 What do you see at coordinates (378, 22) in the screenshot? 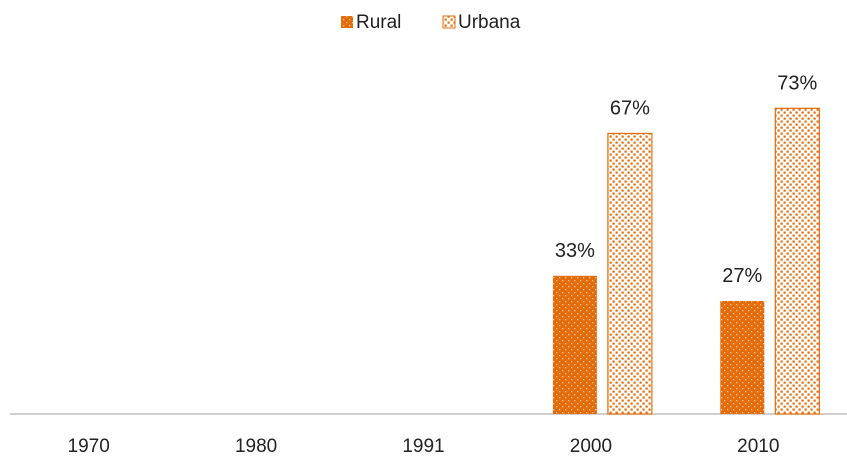
I see `legend-label: Rural` at bounding box center [378, 22].